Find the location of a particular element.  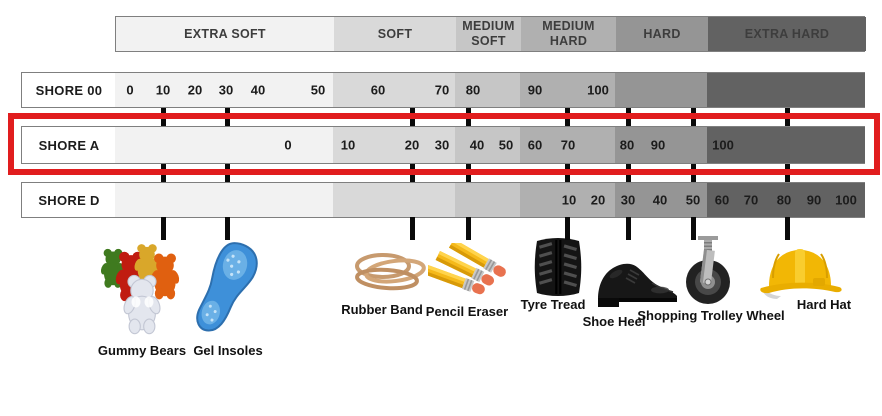

shoe-heel-icon is located at coordinates (637, 285).